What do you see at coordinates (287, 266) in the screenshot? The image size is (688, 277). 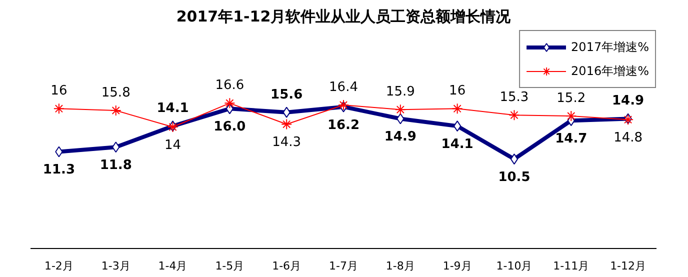 I see `x-tick-label: 1-6月` at bounding box center [287, 266].